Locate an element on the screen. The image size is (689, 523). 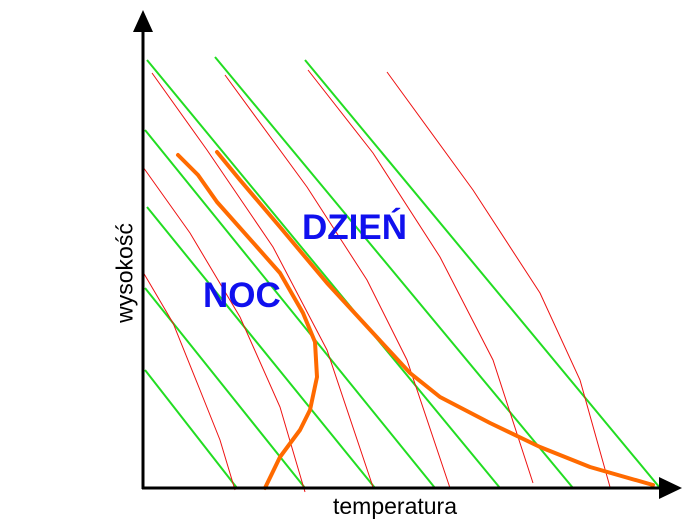
dry-adiabat is located at coordinates (191, 429).